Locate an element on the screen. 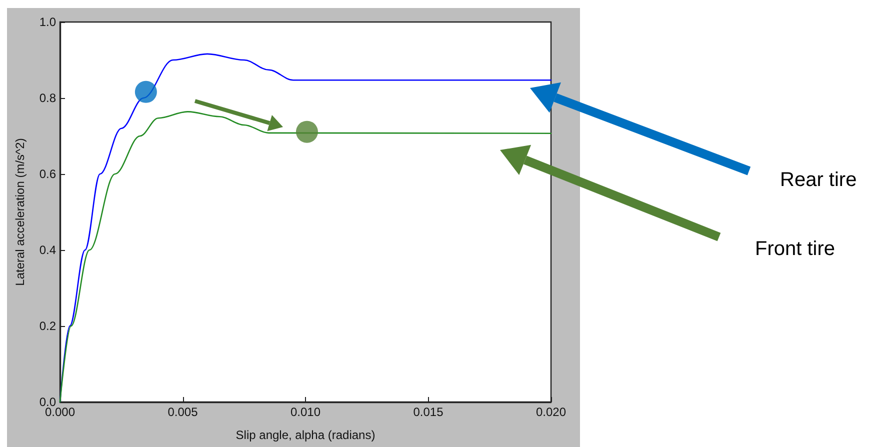 The height and width of the screenshot is (447, 894). y-tick-label: 0.4 is located at coordinates (47, 250).